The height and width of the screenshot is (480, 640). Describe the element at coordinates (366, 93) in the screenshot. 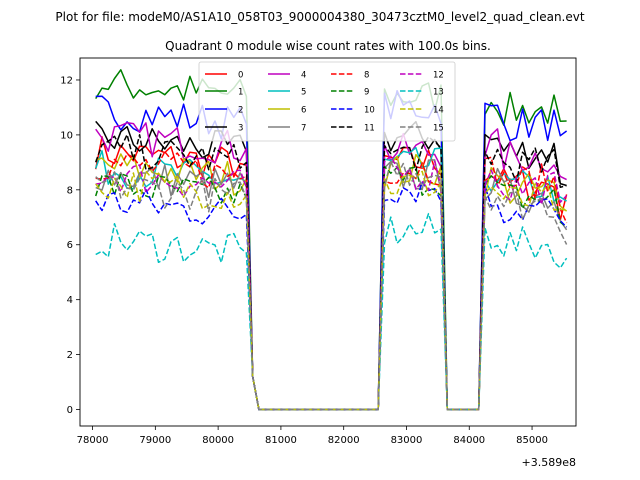

I see `legend-label-9: 9` at that location.